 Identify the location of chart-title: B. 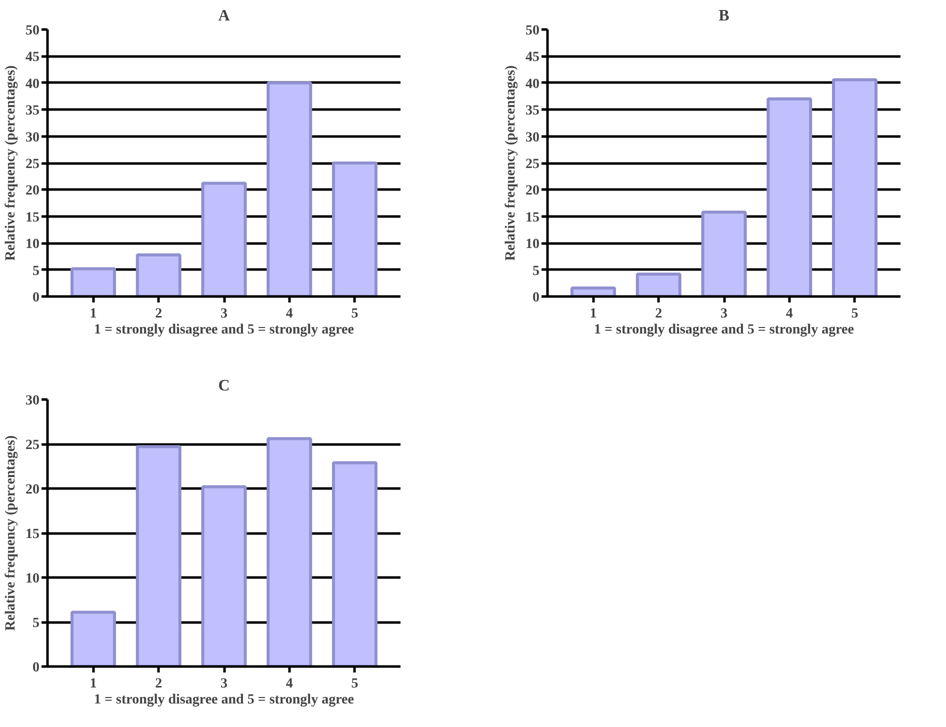
(724, 16).